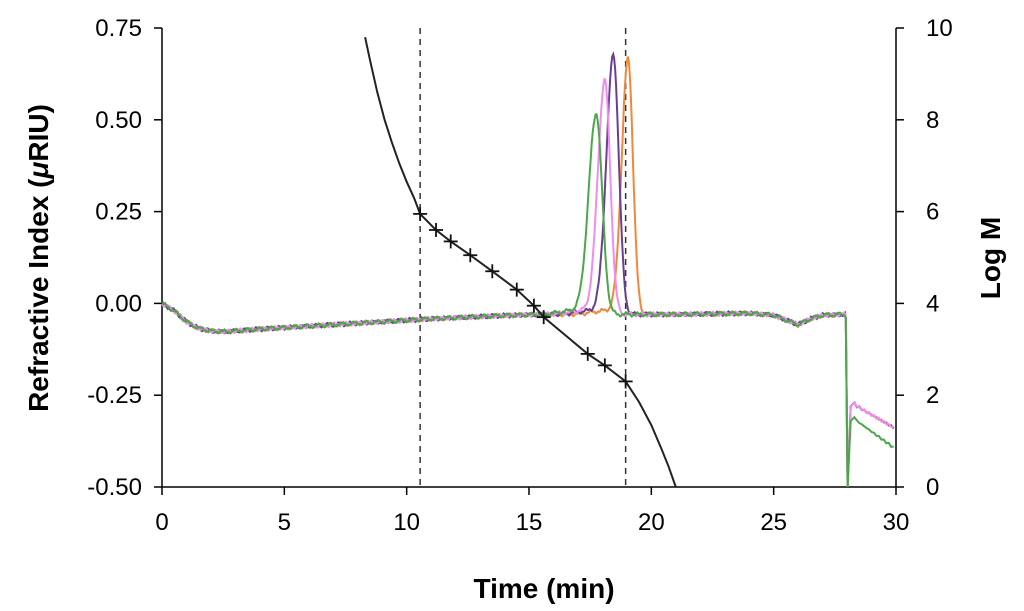 This screenshot has width=1024, height=611. What do you see at coordinates (161, 522) in the screenshot?
I see `x-tick-label: 0` at bounding box center [161, 522].